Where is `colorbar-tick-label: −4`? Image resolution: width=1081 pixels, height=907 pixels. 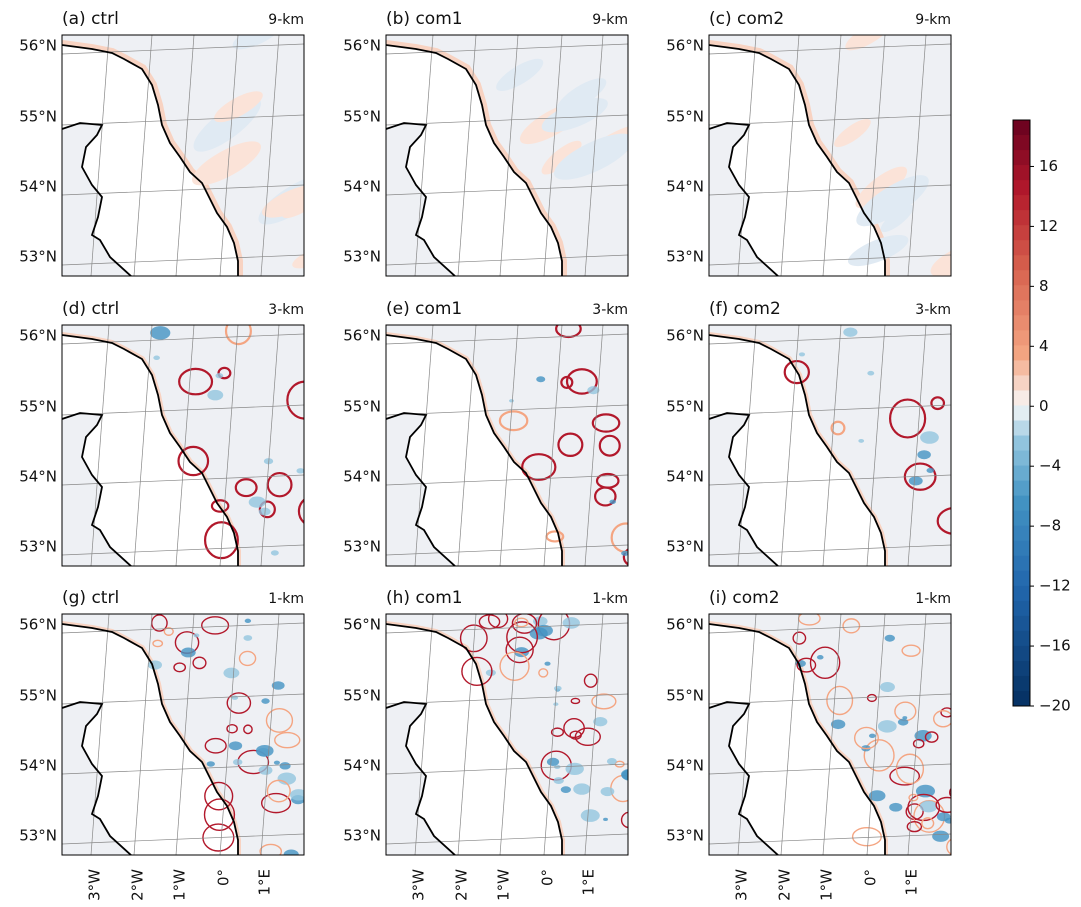 colorbar-tick-label: −4 is located at coordinates (1050, 466).